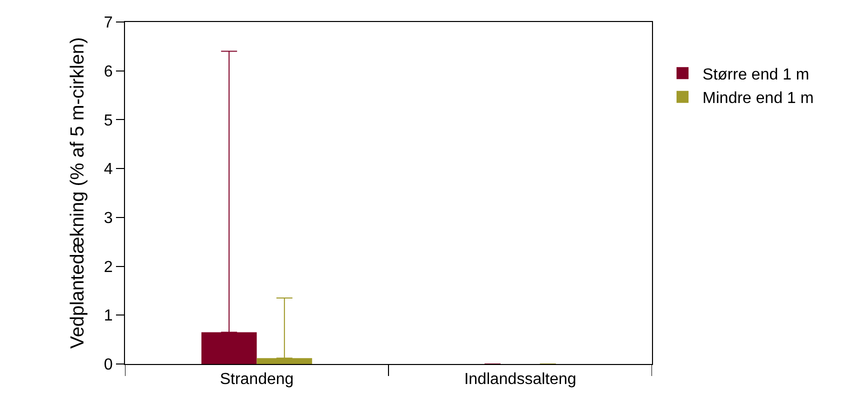 The image size is (841, 408). What do you see at coordinates (108, 169) in the screenshot?
I see `y-tick-label: 4` at bounding box center [108, 169].